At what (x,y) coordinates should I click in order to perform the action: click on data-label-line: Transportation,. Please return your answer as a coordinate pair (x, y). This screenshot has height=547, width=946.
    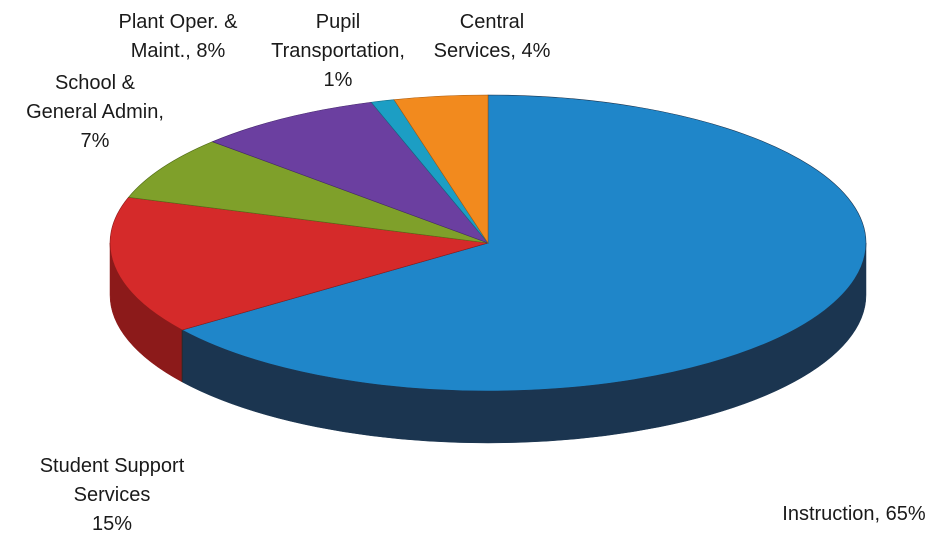
    Looking at the image, I should click on (338, 51).